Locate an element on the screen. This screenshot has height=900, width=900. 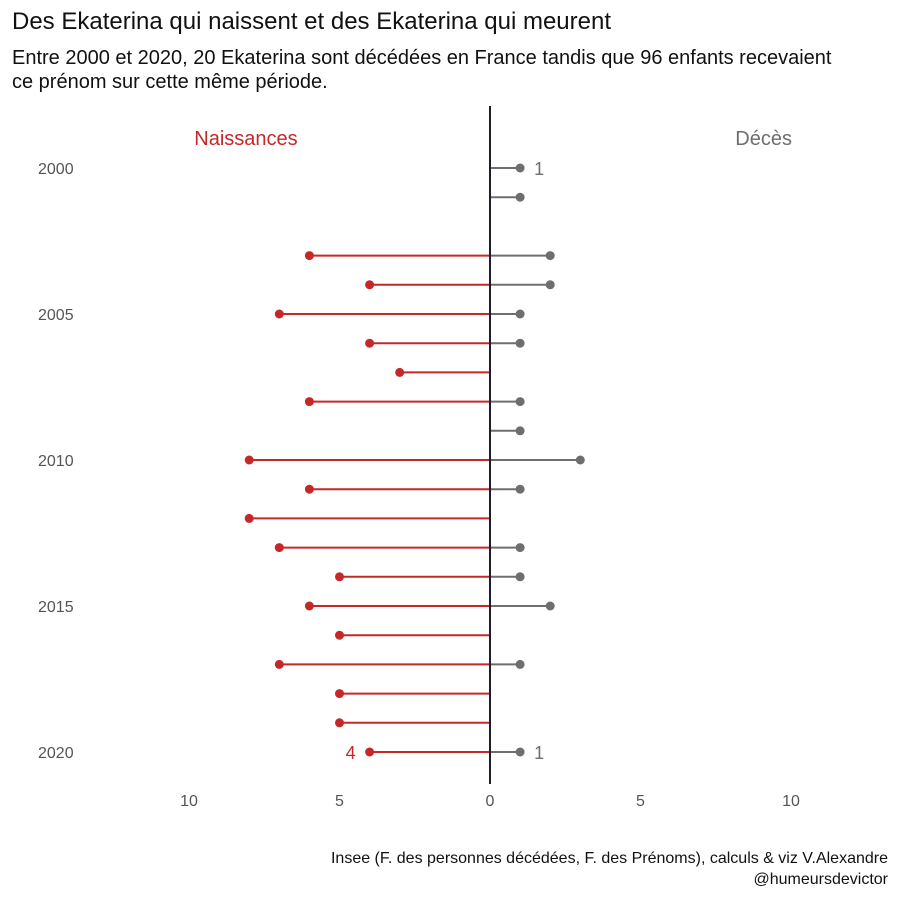
y-tick-label: 2010 is located at coordinates (56, 461).